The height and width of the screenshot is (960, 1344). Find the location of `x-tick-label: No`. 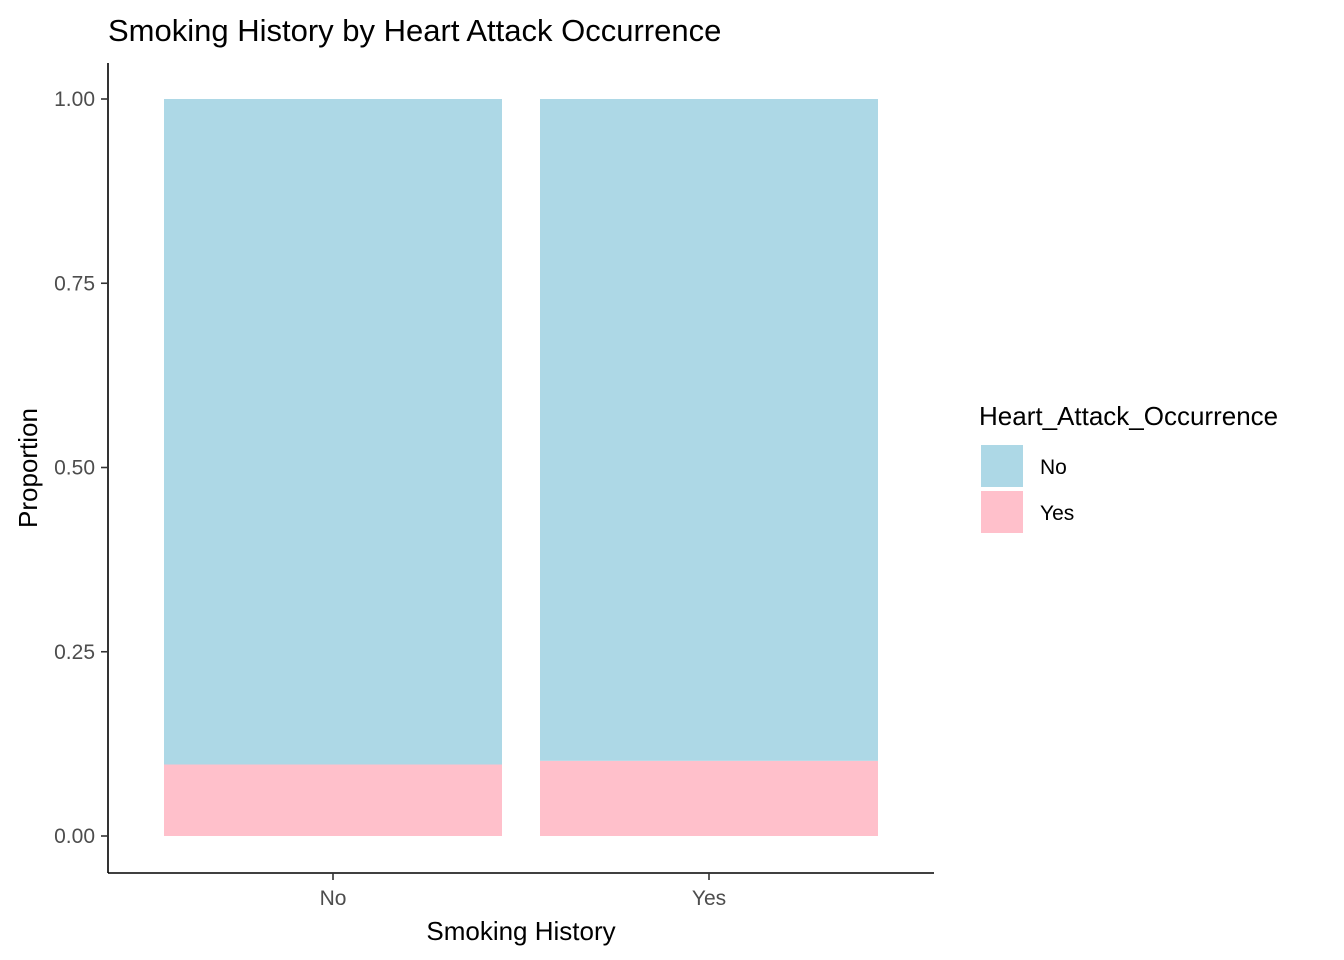

x-tick-label: No is located at coordinates (333, 898).